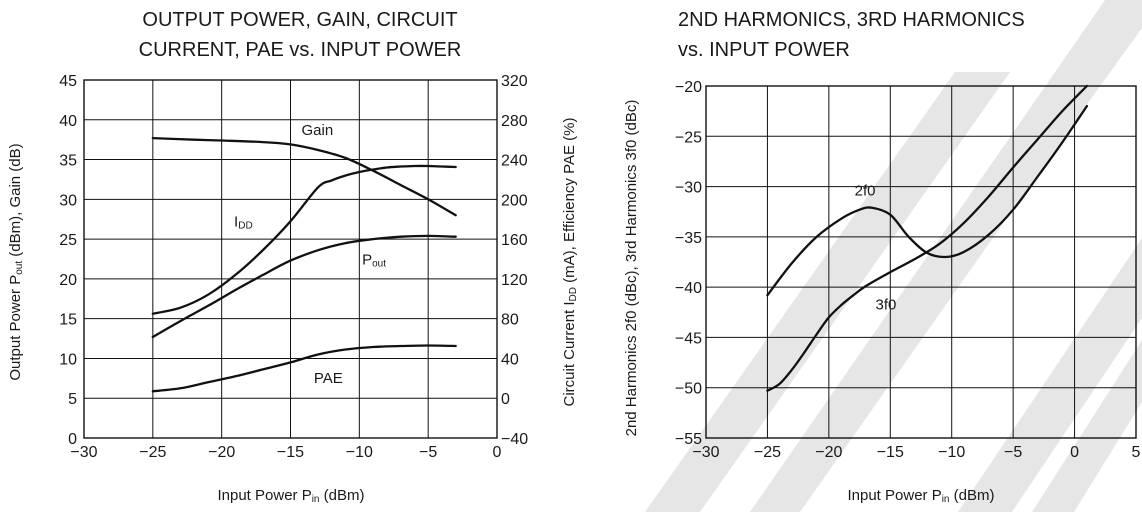 This screenshot has height=512, width=1142. What do you see at coordinates (1074, 452) in the screenshot?
I see `chart-right-xtick-label: 0` at bounding box center [1074, 452].